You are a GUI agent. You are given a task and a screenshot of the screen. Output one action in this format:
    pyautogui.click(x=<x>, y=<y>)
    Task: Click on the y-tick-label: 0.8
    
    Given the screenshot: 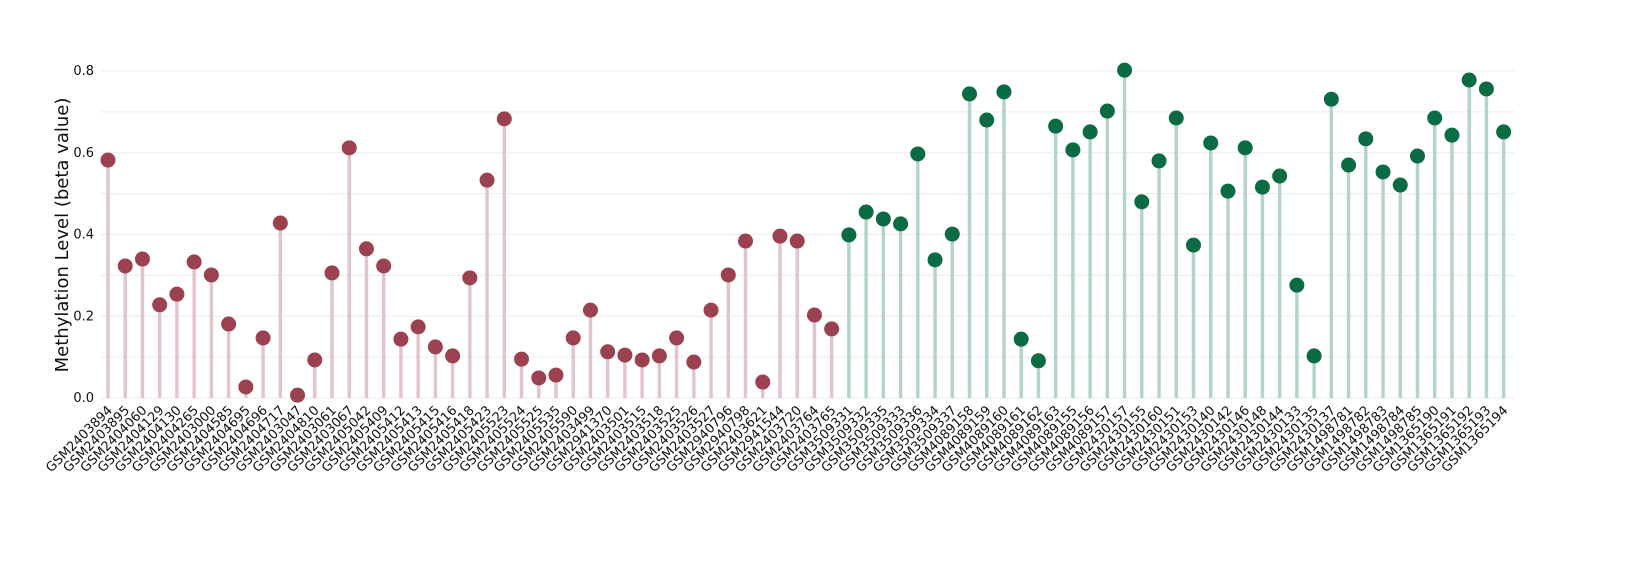 What is the action you would take?
    pyautogui.click(x=83, y=71)
    